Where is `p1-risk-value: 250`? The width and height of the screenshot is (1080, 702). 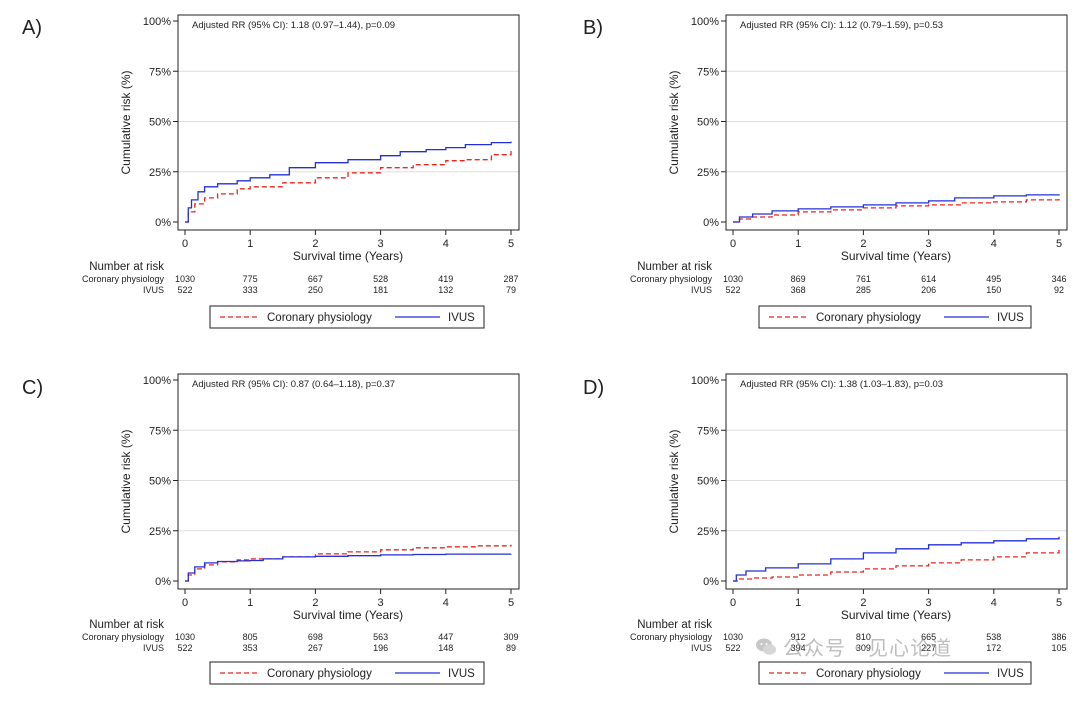
p1-risk-value: 250 is located at coordinates (315, 290).